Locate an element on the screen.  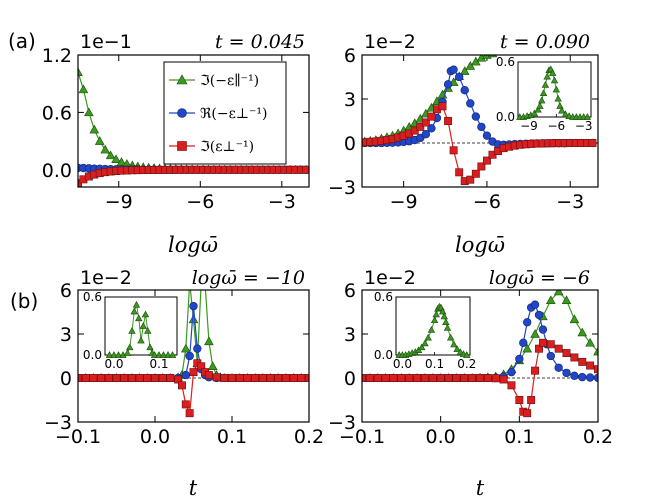
inset-x-tick-label: 0.1 is located at coordinates (434, 364).